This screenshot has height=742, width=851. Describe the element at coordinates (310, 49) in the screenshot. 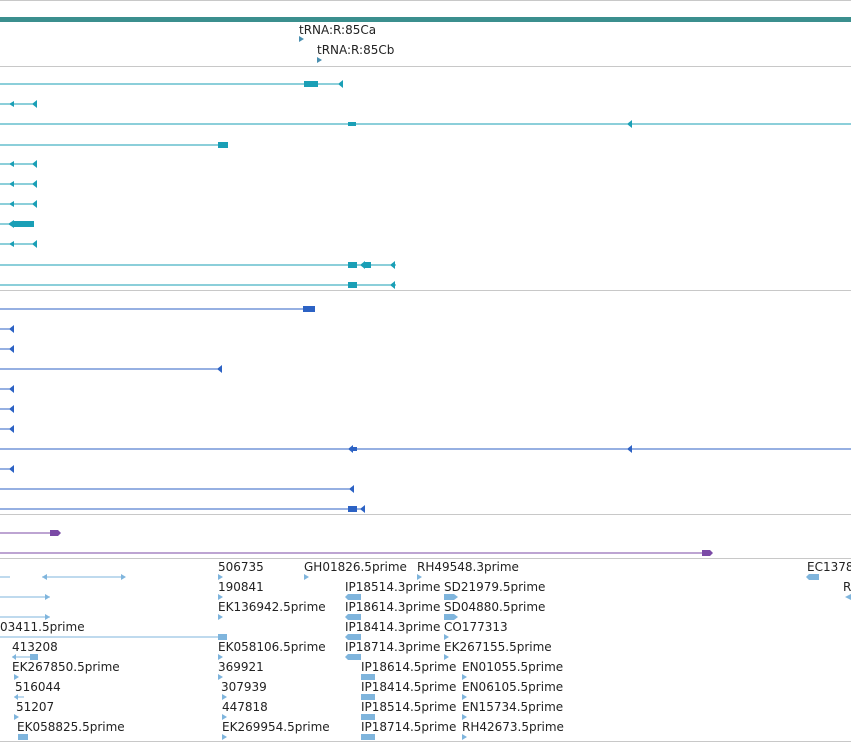

I see `trna-features` at that location.